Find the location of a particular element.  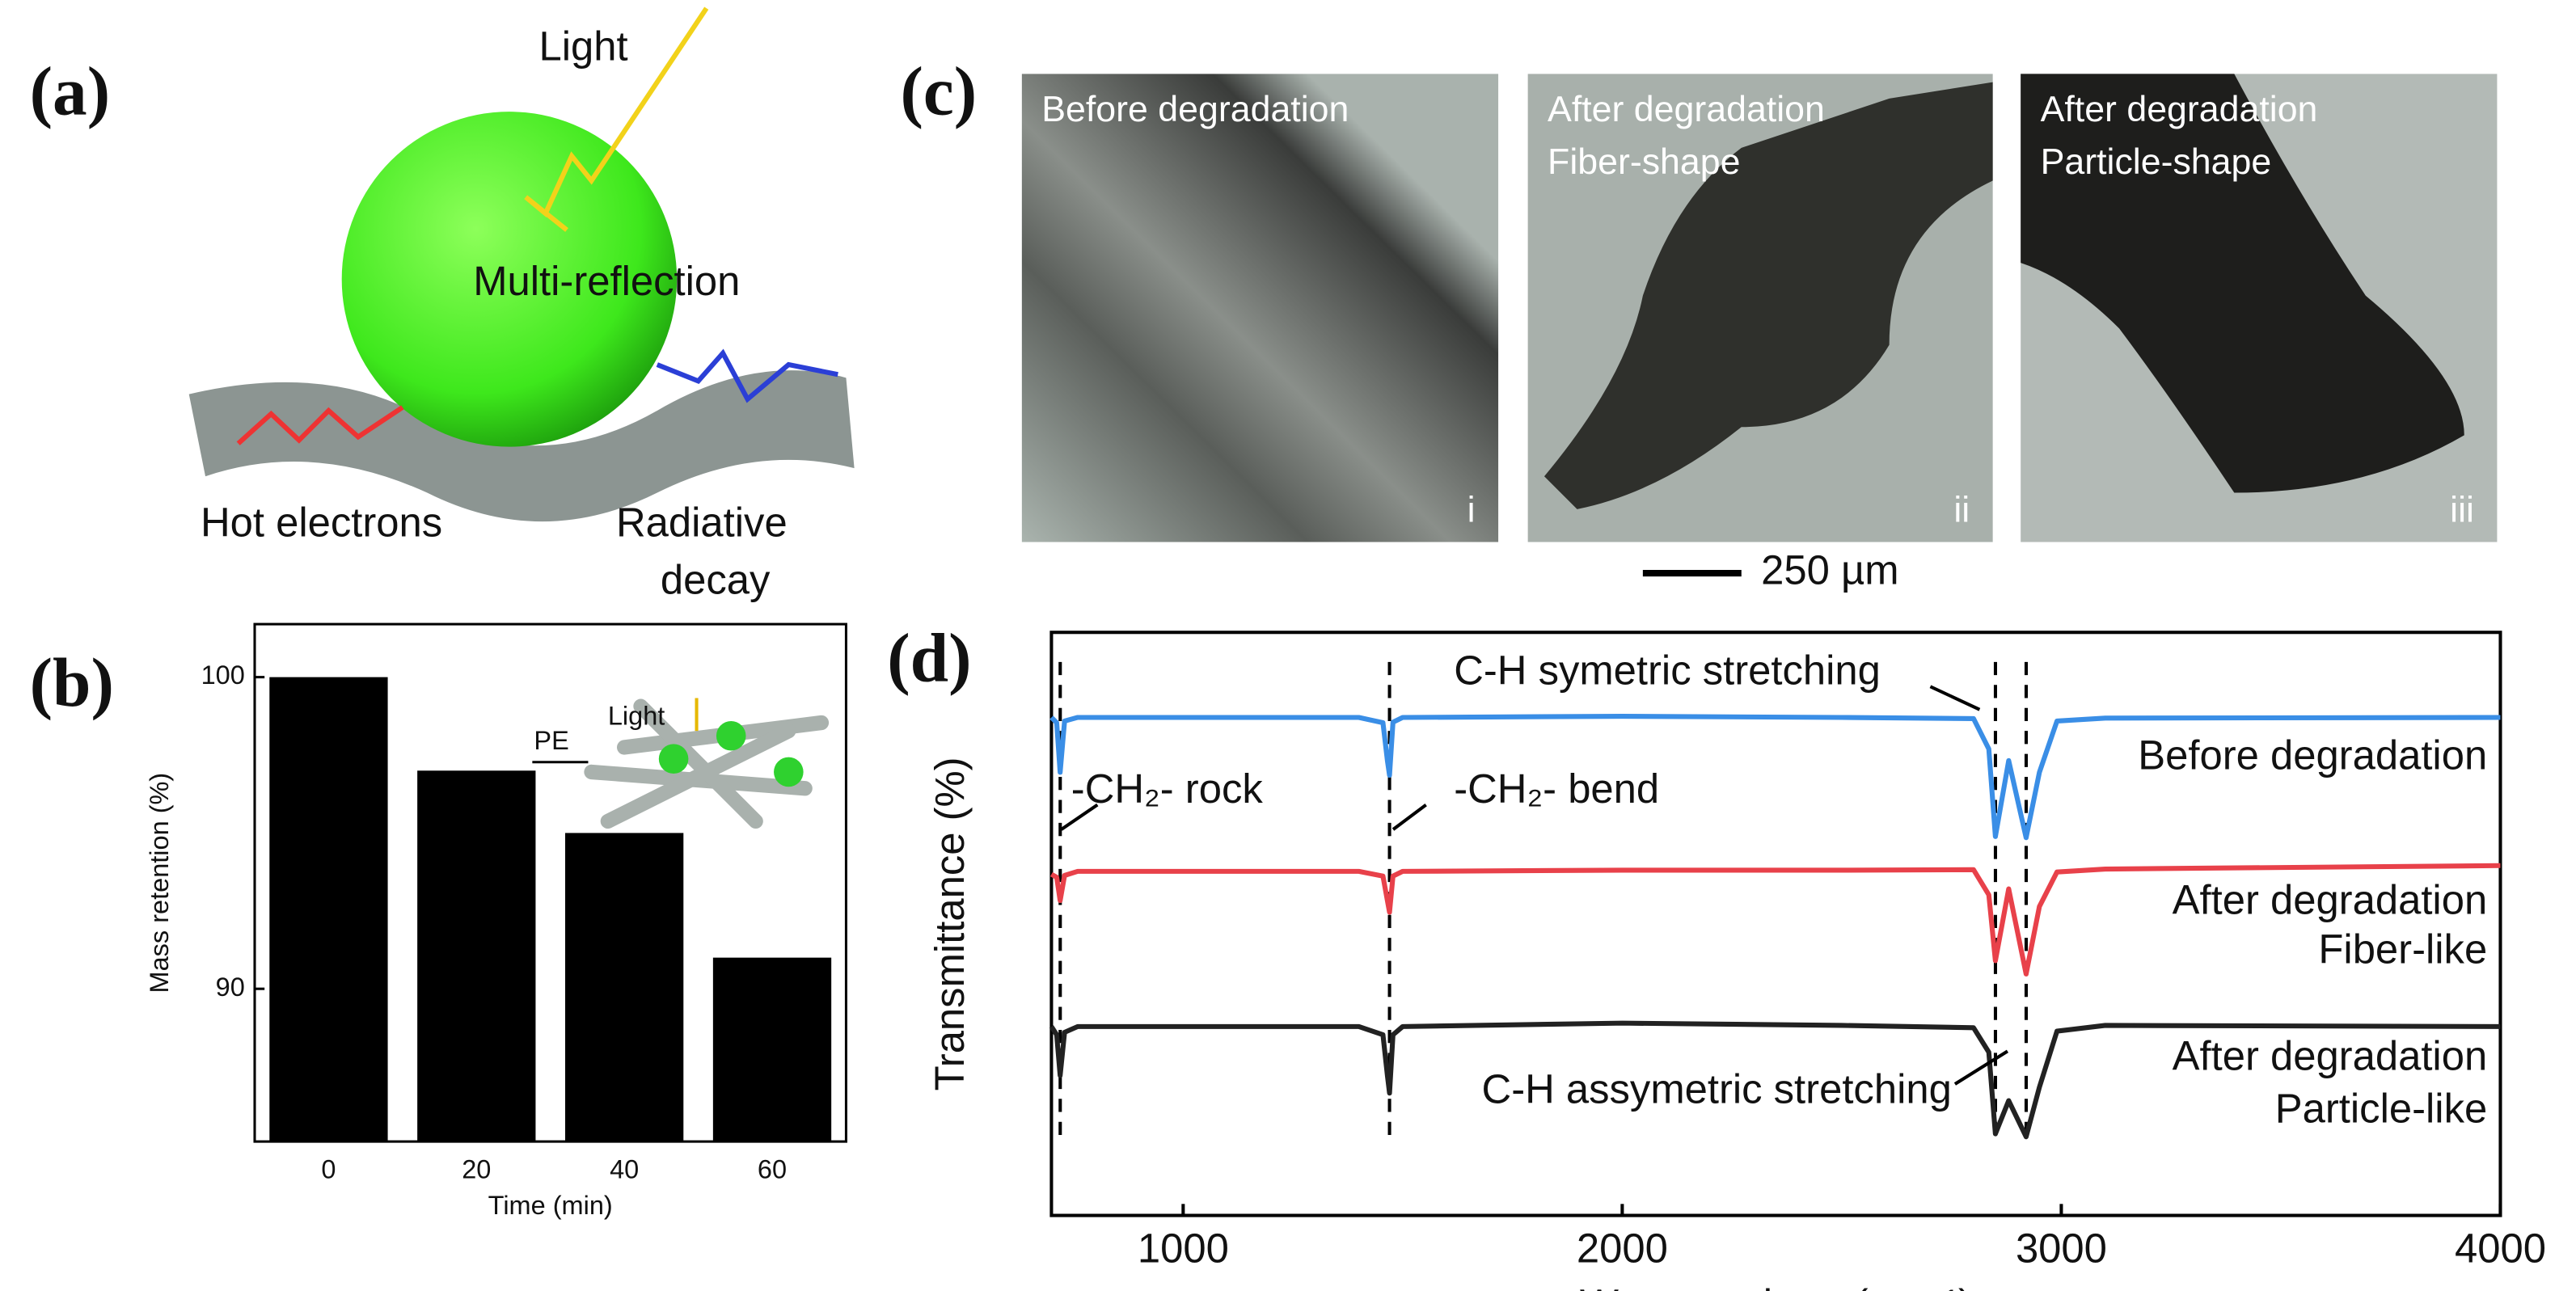

y-tick-label: 90 is located at coordinates (230, 987).